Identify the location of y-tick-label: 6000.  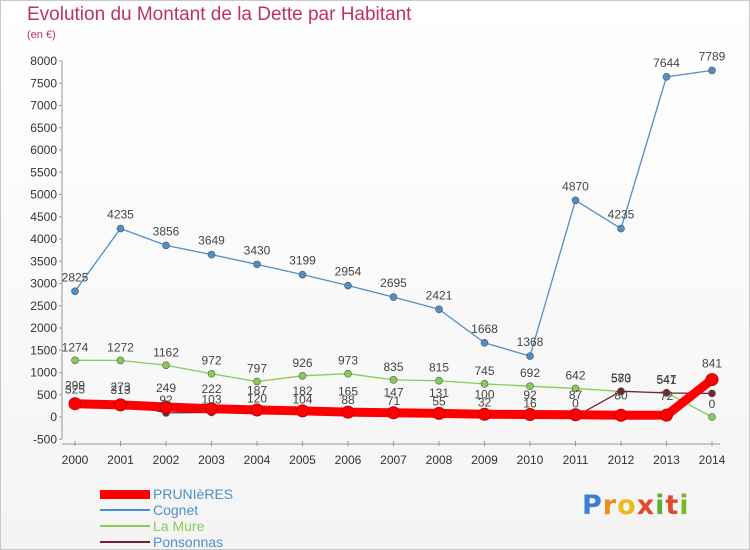
(43, 150).